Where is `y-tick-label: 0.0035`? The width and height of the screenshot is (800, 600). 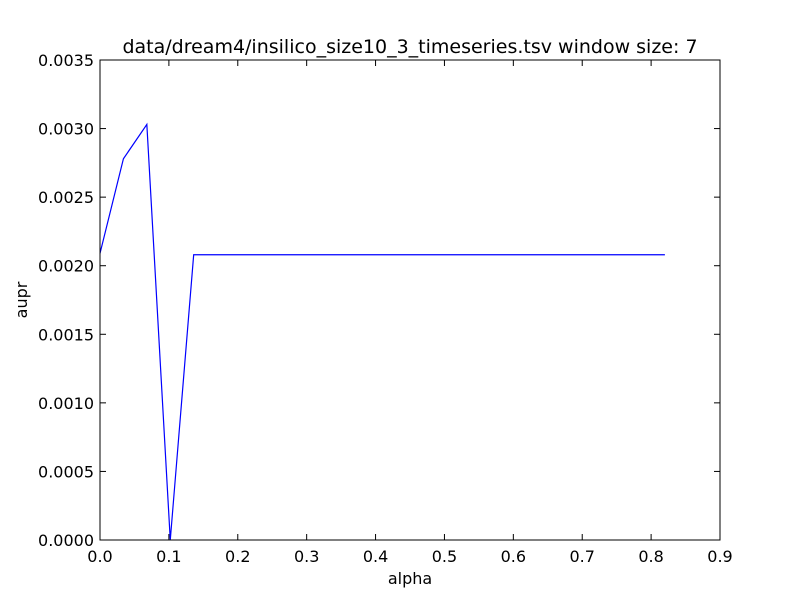
y-tick-label: 0.0035 is located at coordinates (66, 60).